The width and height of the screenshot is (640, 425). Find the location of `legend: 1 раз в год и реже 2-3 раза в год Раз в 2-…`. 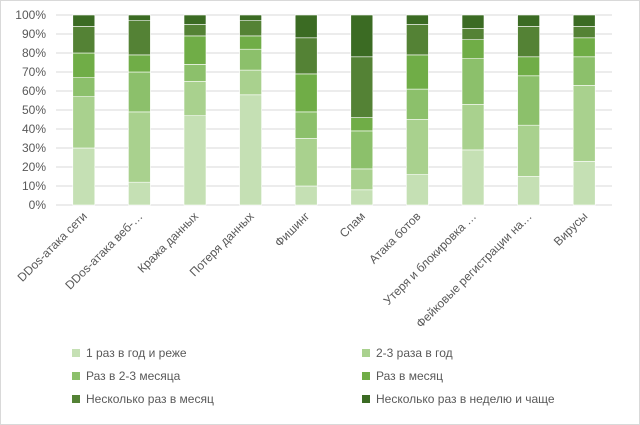

legend: 1 раз в год и реже 2-3 раза в год Раз в 2-… is located at coordinates (313, 376).